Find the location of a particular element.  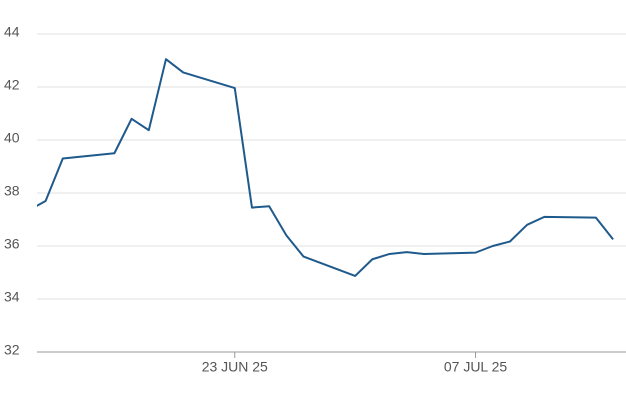

y-tick-label: 32 is located at coordinates (12, 350).